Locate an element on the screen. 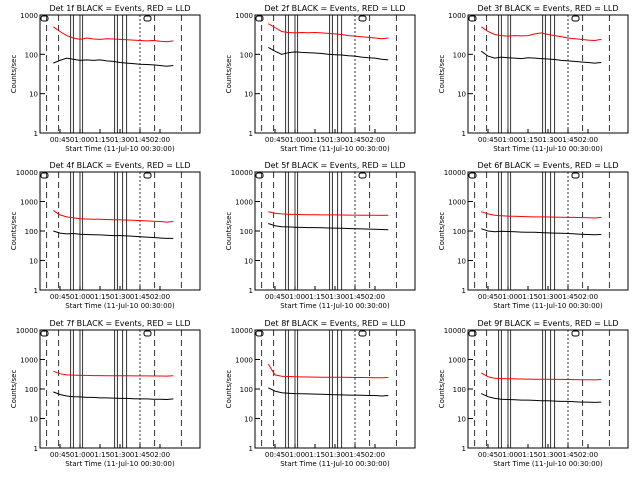  plot-title: Det 7f BLACK = Events, RED = LLD is located at coordinates (119, 323).